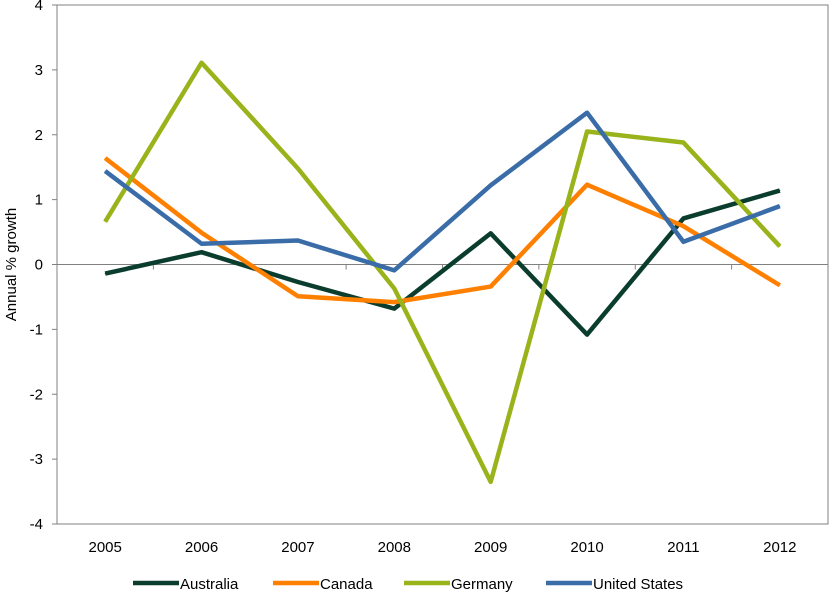 The height and width of the screenshot is (605, 837). Describe the element at coordinates (39, 135) in the screenshot. I see `y-tick-label: 2` at that location.